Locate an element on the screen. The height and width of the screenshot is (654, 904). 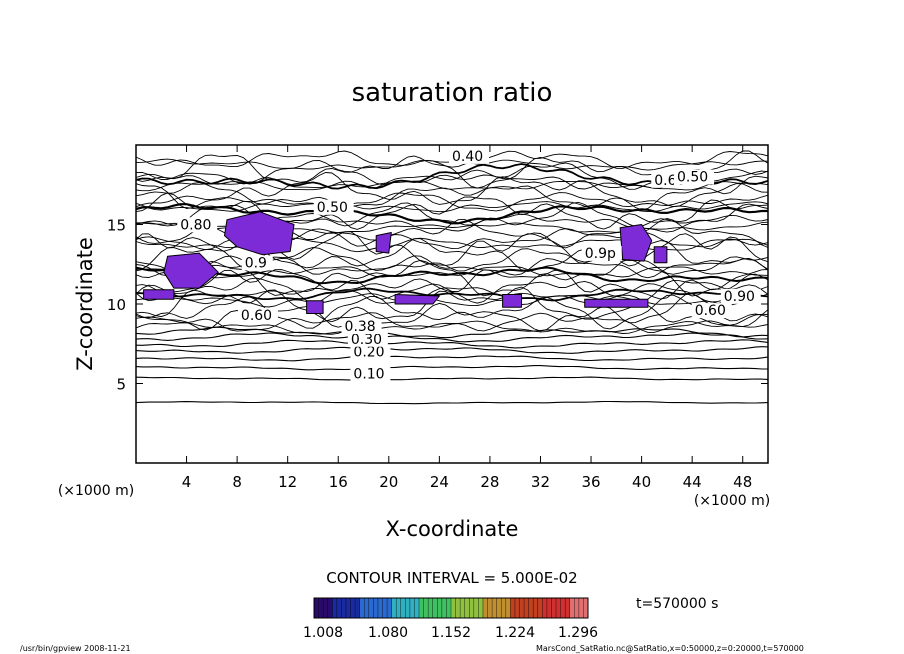
colorbar is located at coordinates (451, 608).